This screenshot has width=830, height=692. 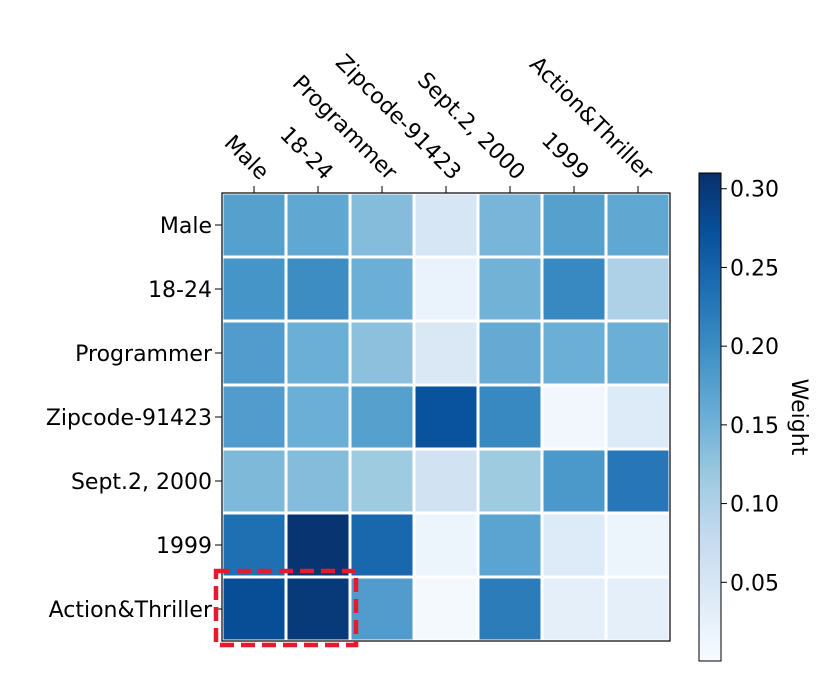 What do you see at coordinates (798, 417) in the screenshot?
I see `colorbar-label: Weight` at bounding box center [798, 417].